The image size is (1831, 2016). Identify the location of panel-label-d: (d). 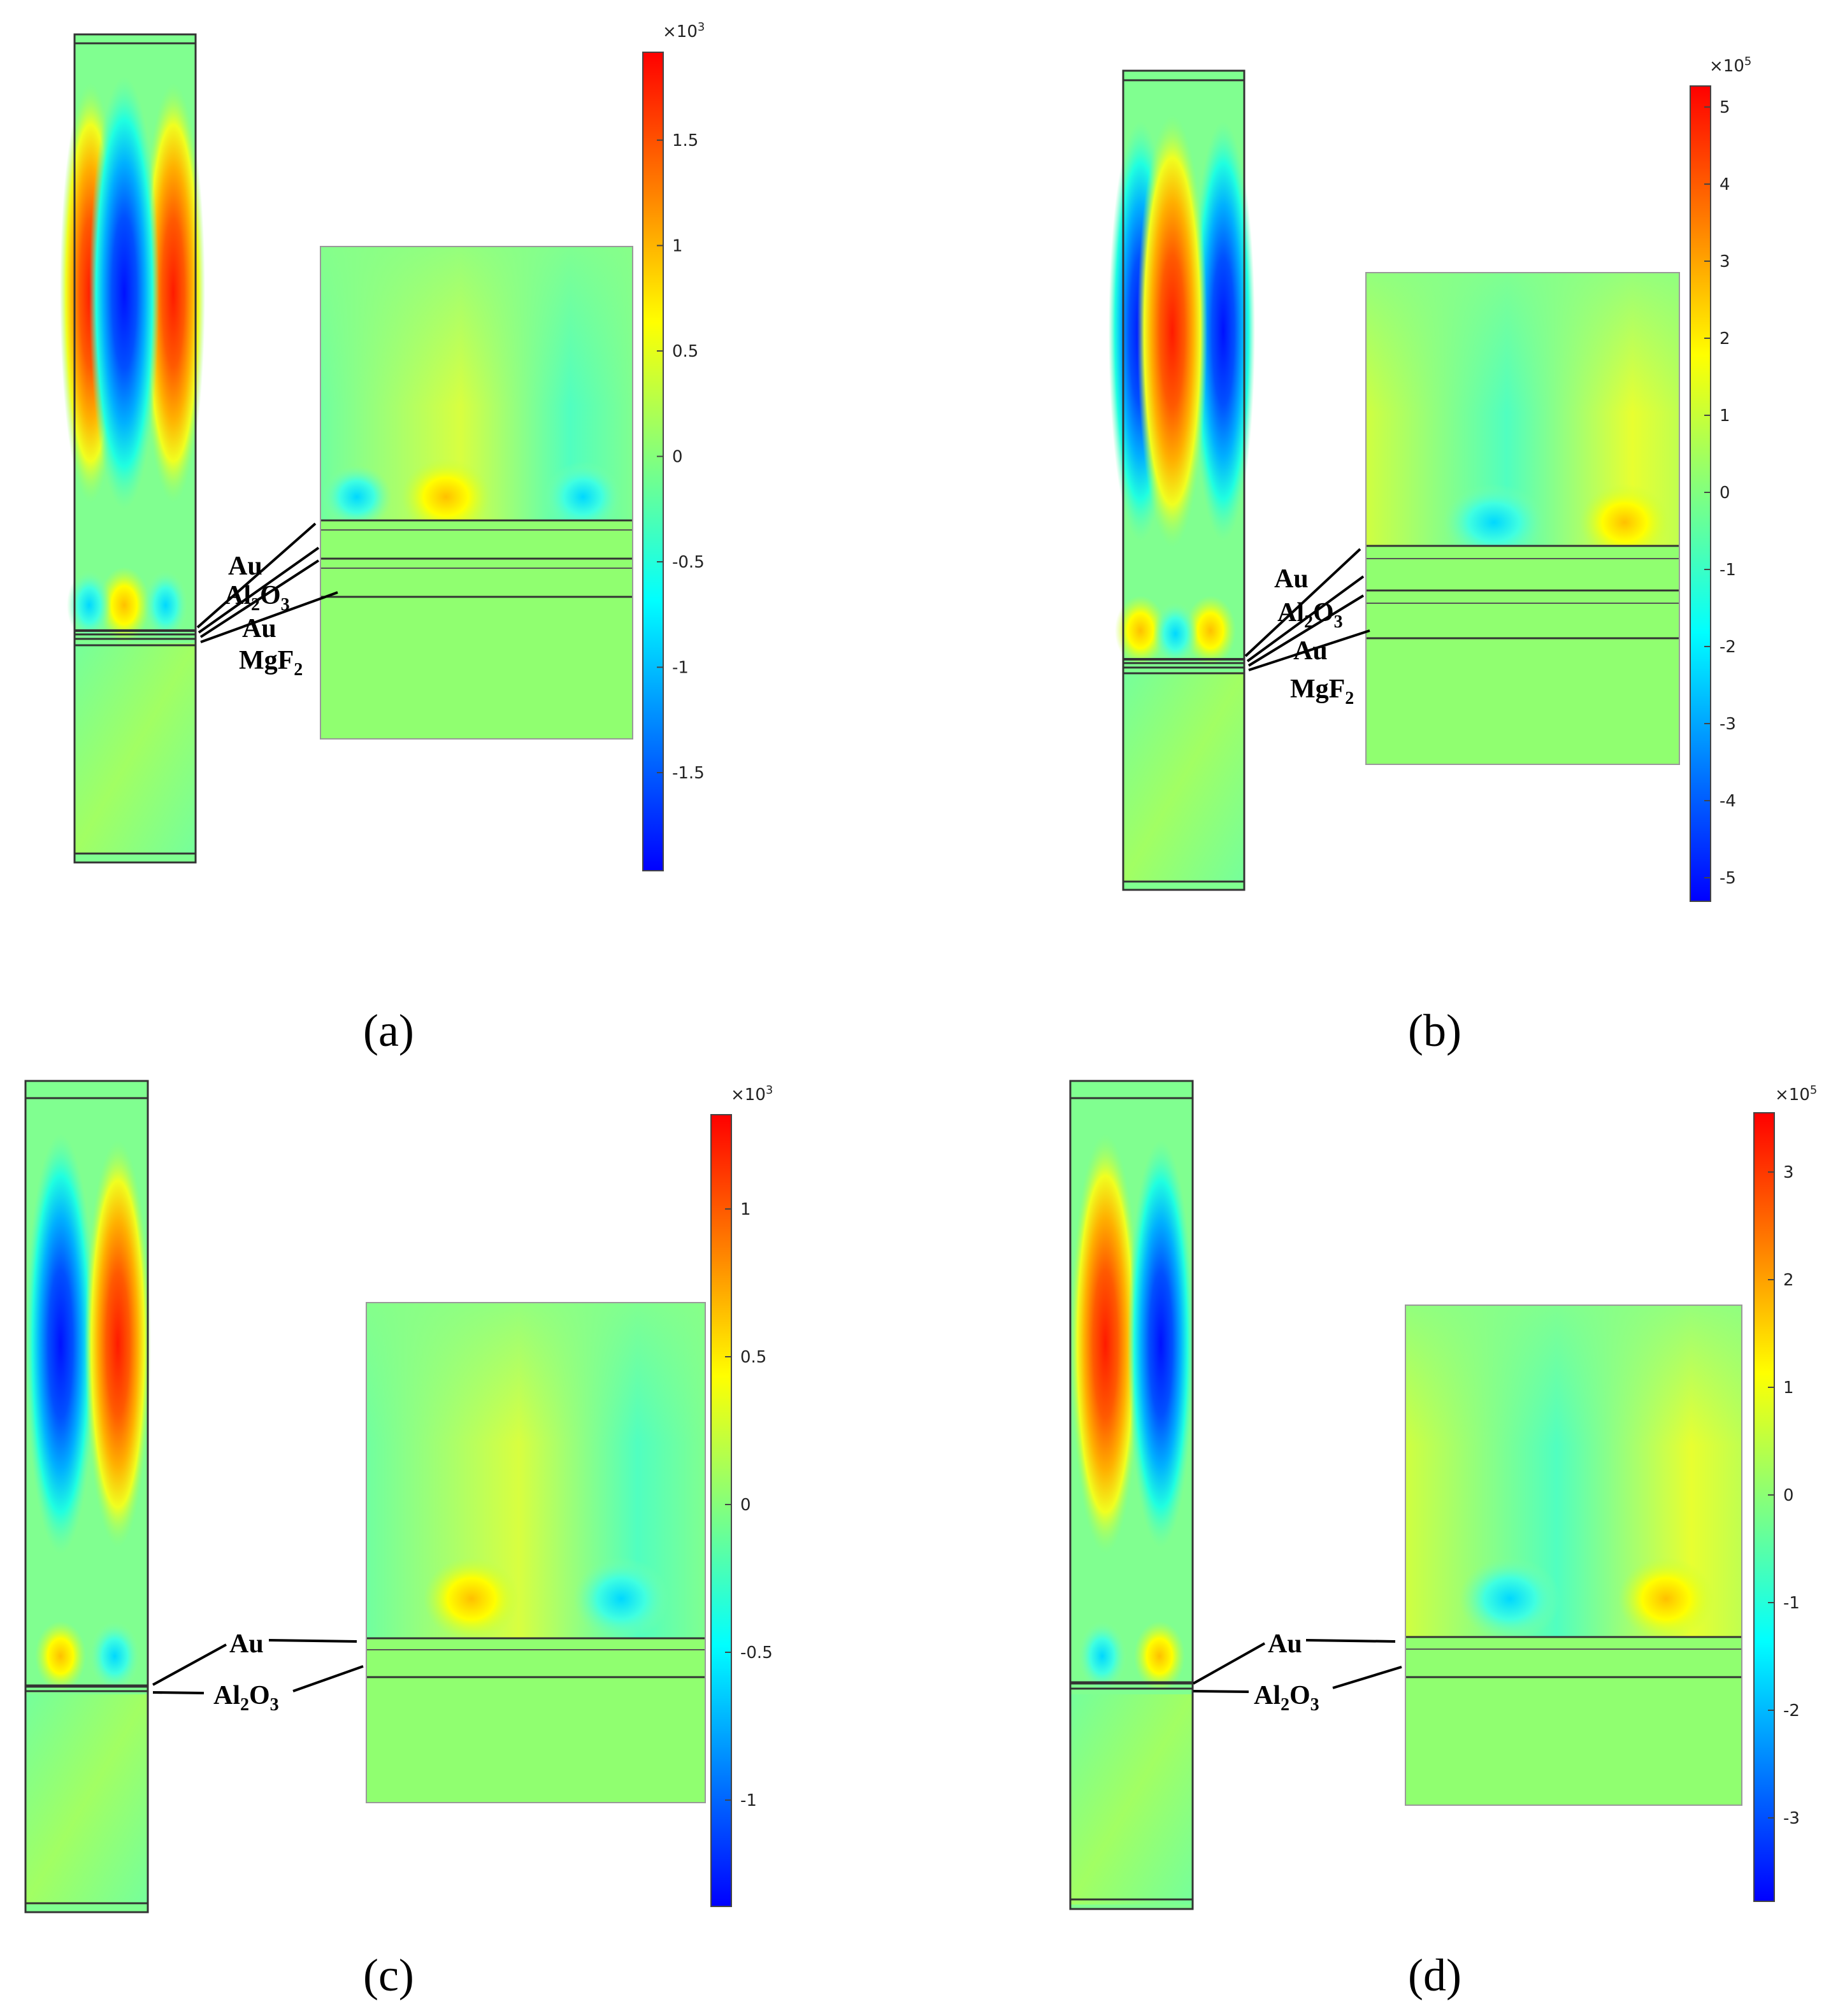
(1434, 1976).